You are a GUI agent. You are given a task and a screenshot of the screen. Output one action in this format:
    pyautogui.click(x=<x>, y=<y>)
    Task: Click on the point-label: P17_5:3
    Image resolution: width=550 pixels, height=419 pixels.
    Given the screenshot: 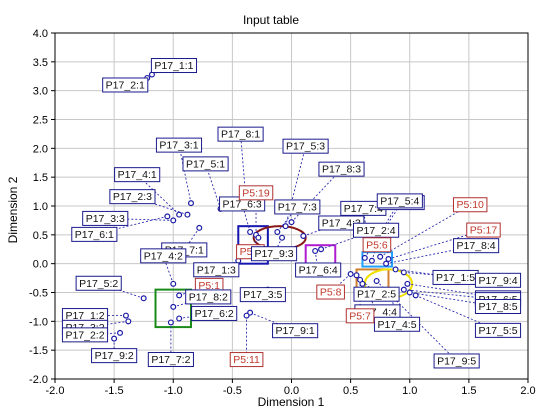 What is the action you would take?
    pyautogui.click(x=305, y=146)
    